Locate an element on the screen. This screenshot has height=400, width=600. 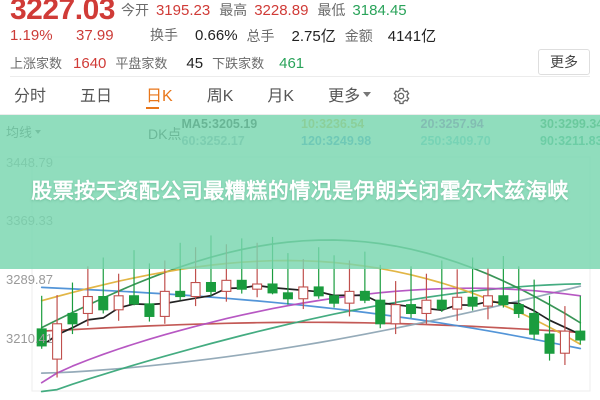
quote-field-advancers-value: 1640 is located at coordinates (90, 63).